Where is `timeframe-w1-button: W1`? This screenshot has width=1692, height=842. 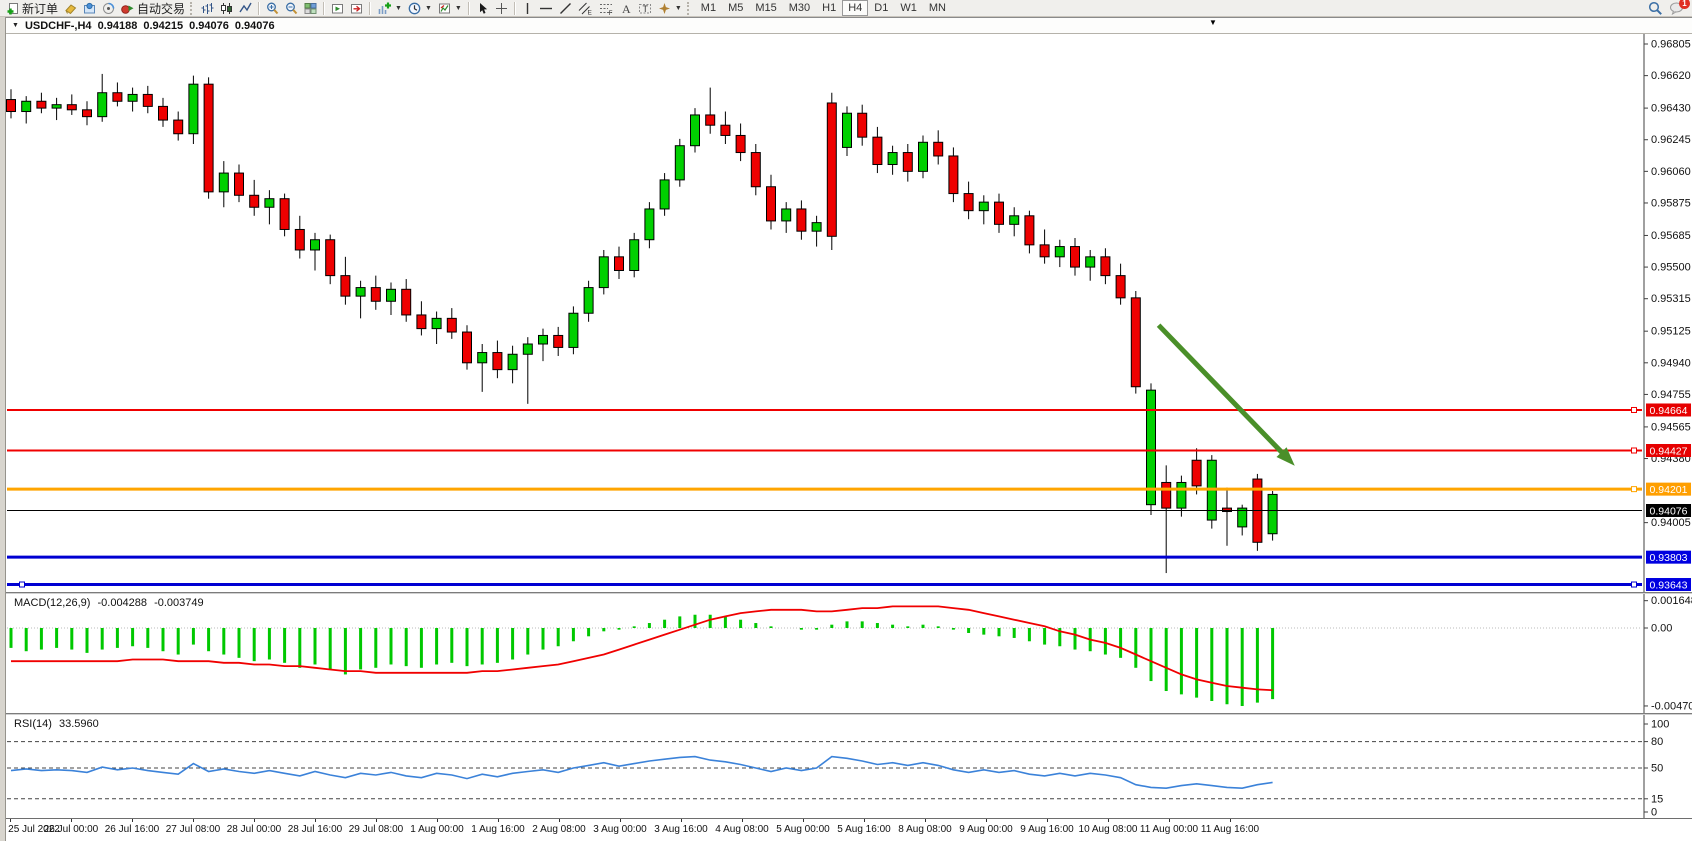
timeframe-w1-button: W1 is located at coordinates (908, 8).